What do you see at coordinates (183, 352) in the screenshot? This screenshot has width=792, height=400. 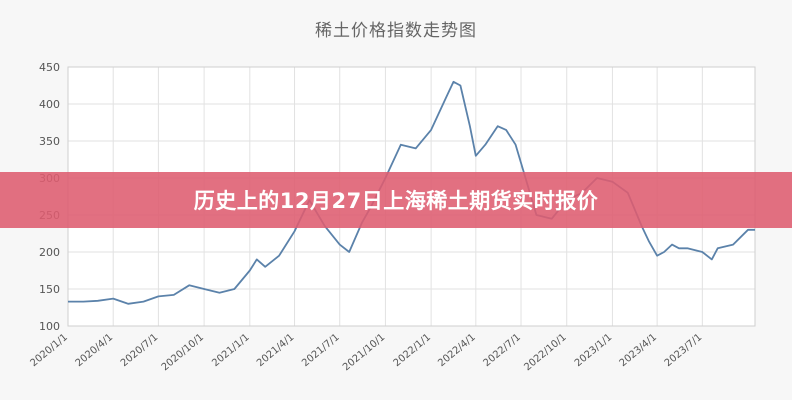 I see `x-tick-label: 2020/10/1` at bounding box center [183, 352].